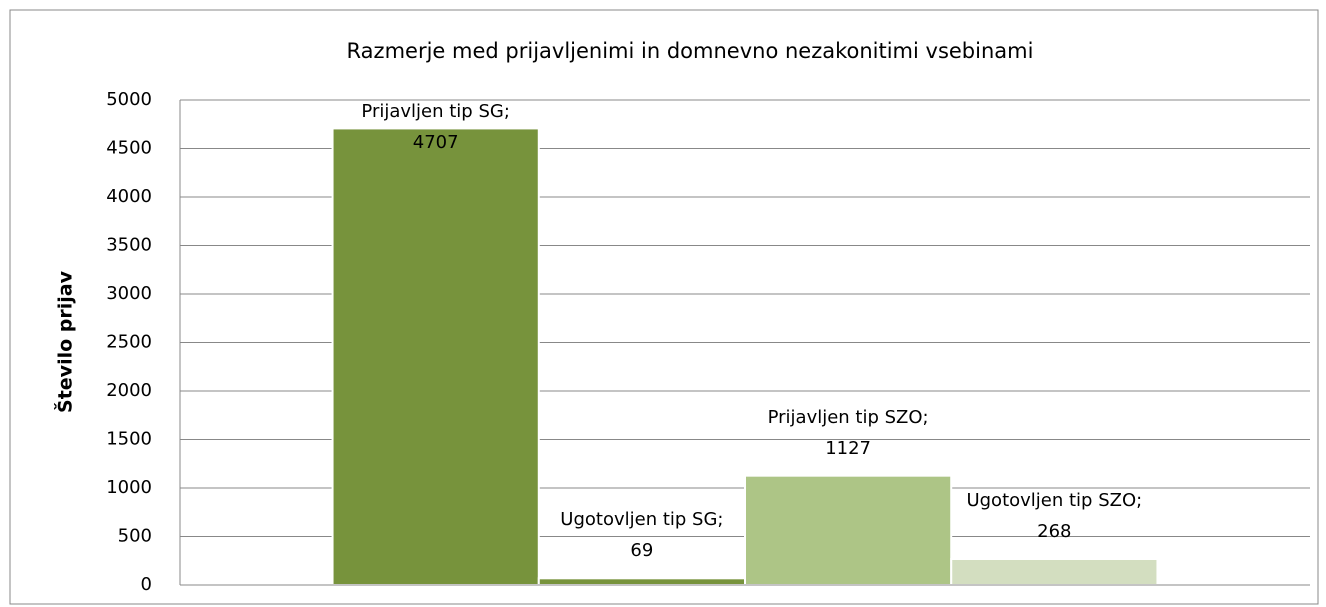  I want to click on y-tick-label: 5000, so click(129, 99).